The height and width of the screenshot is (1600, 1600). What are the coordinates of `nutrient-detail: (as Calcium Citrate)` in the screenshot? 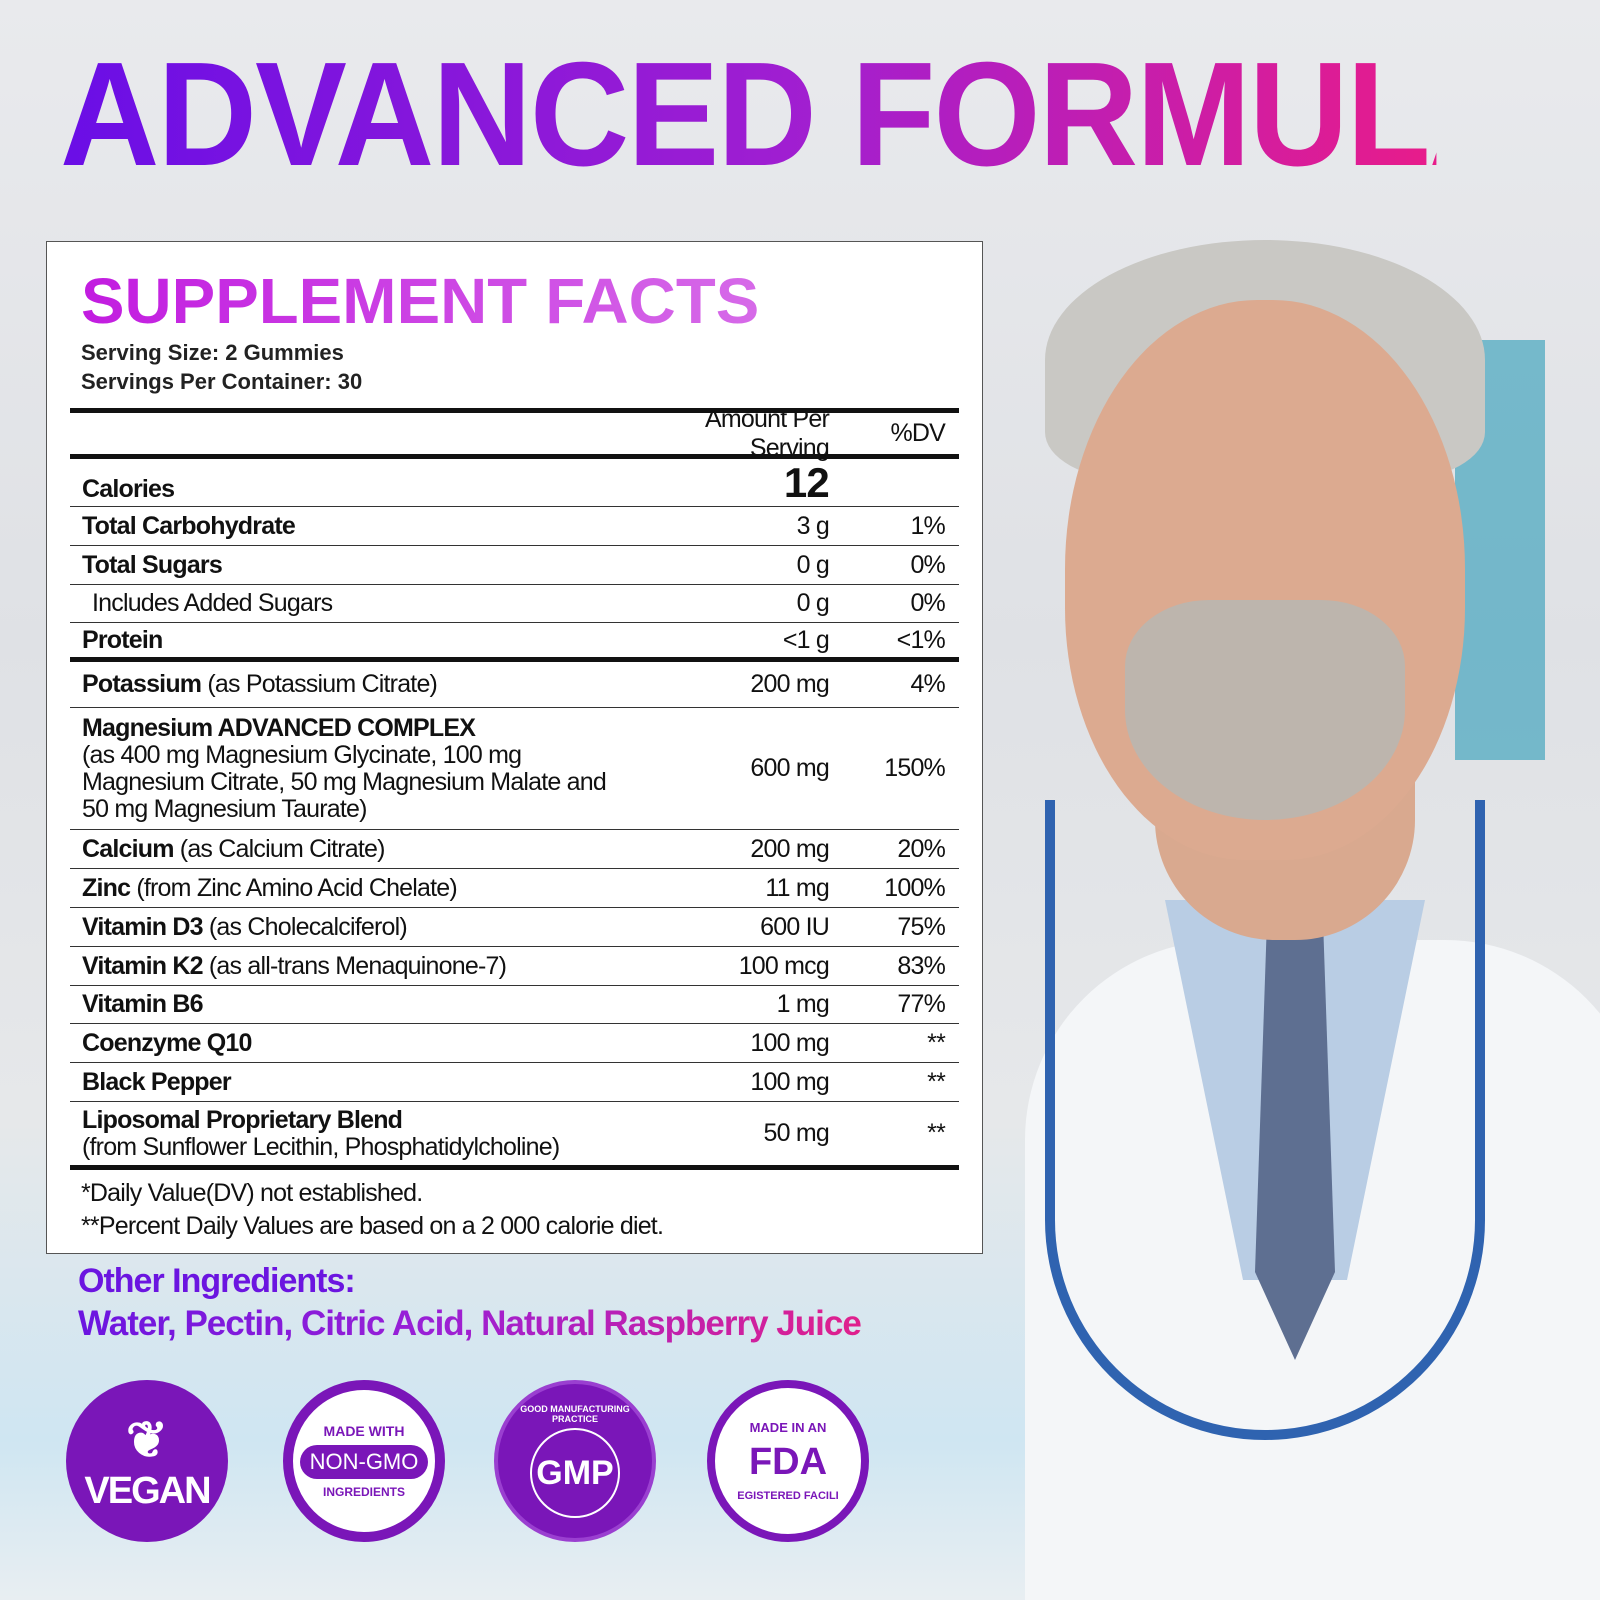 It's located at (279, 848).